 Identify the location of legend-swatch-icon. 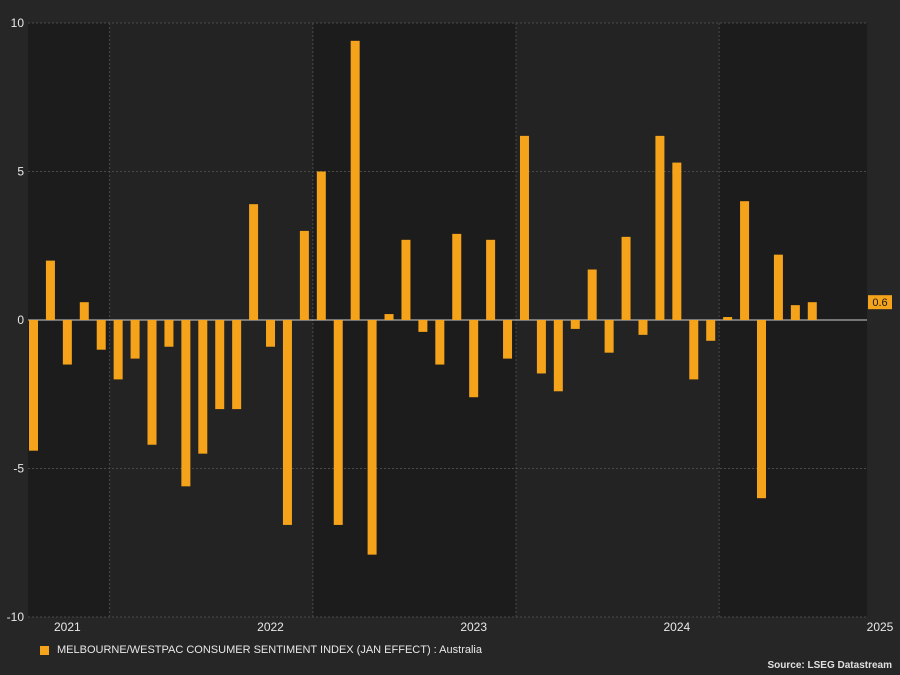
(44, 650).